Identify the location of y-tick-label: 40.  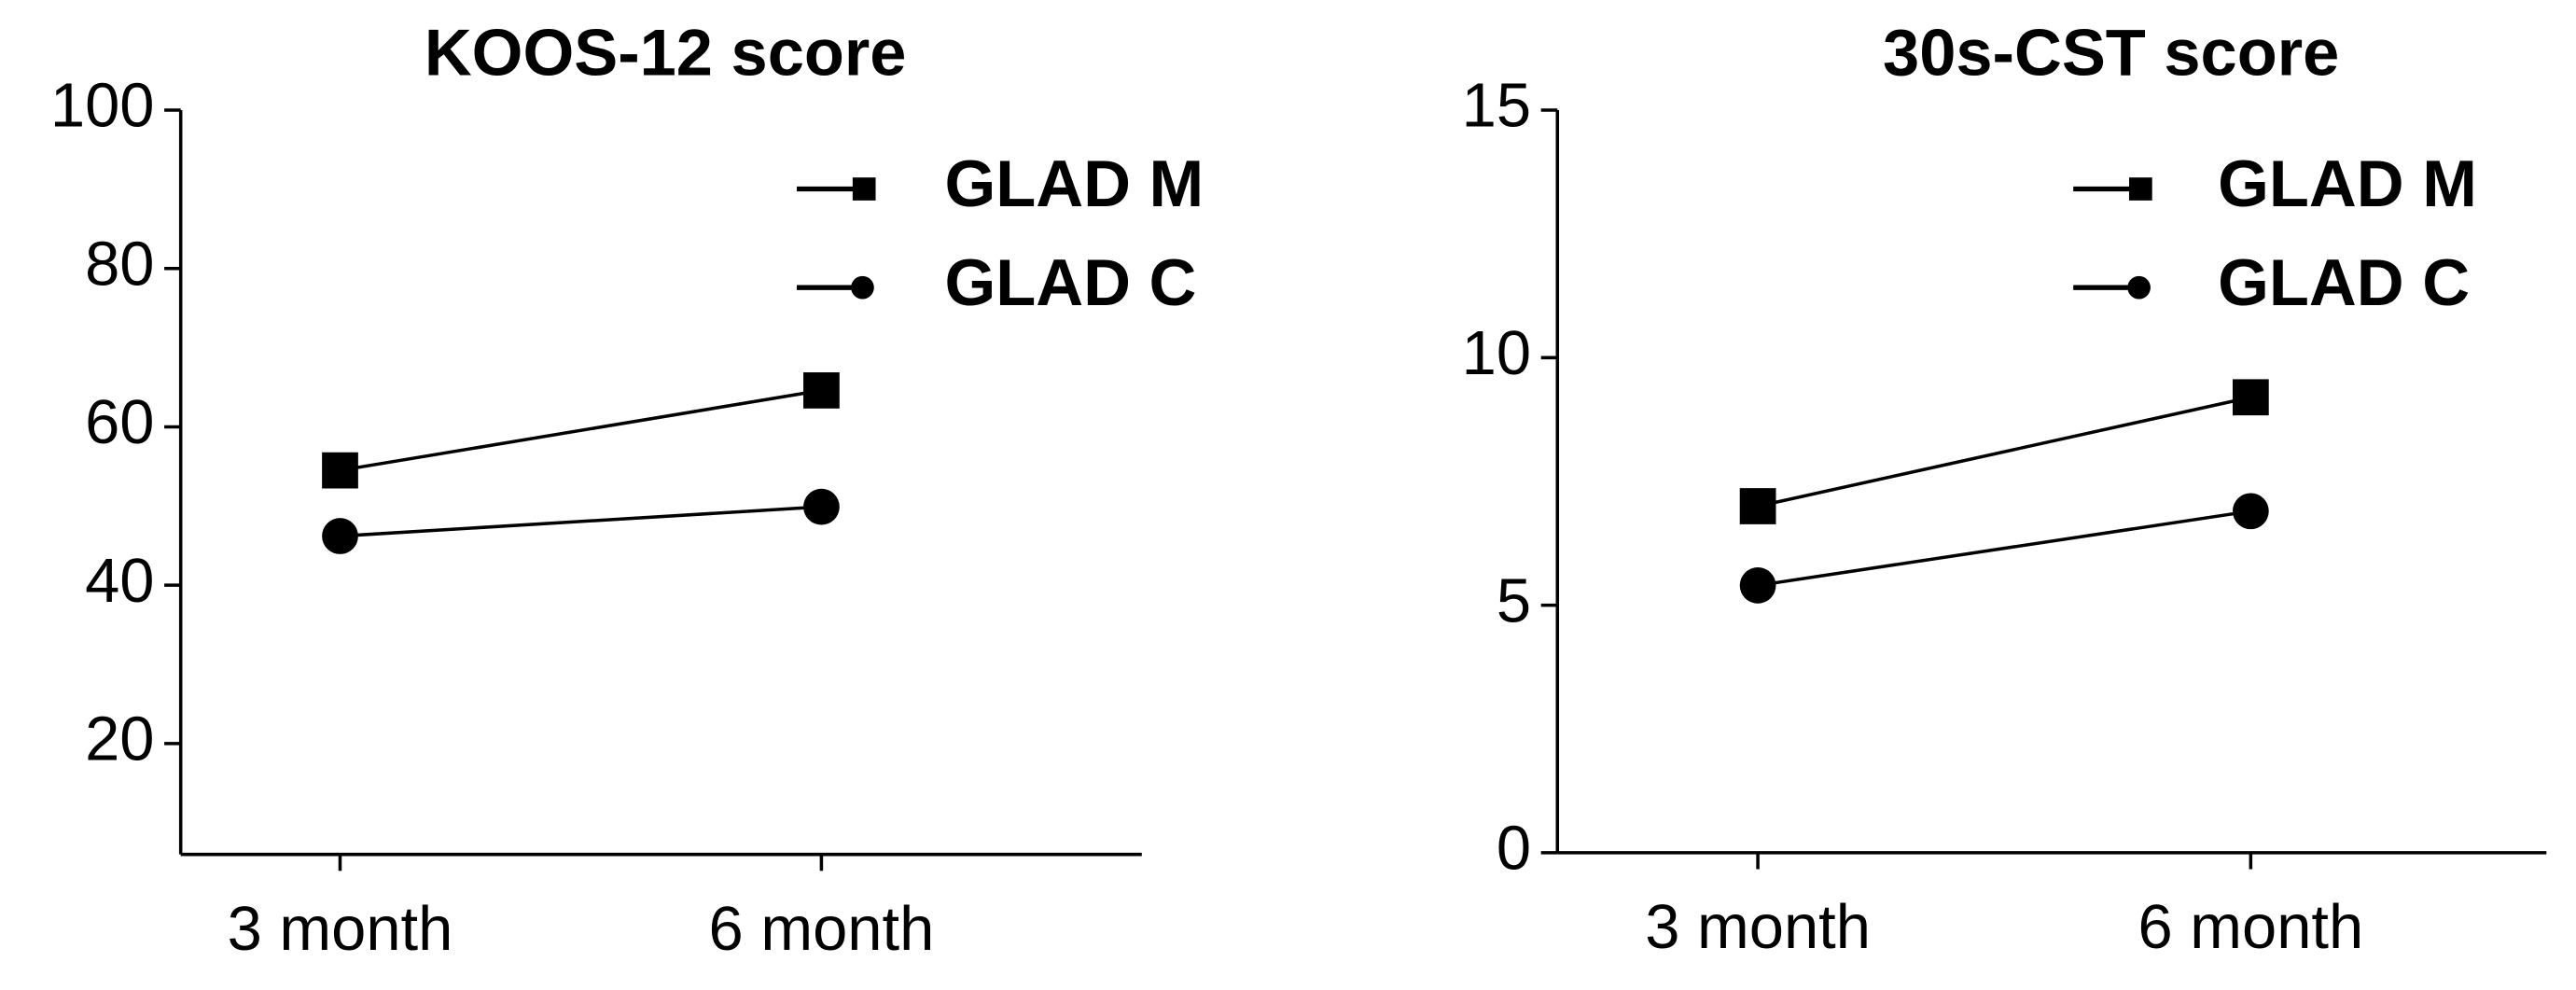
(120, 581).